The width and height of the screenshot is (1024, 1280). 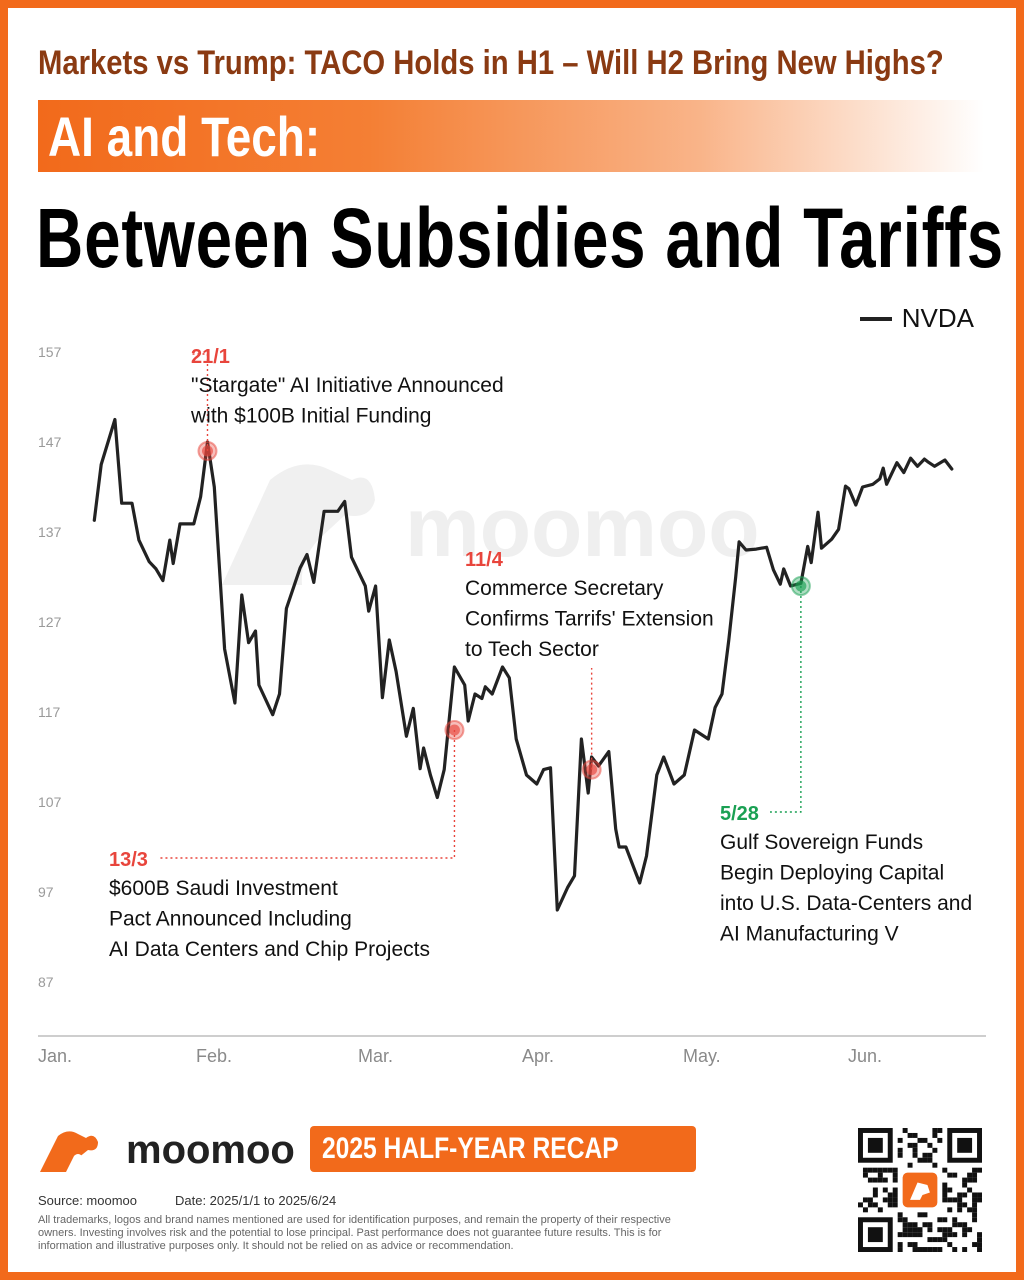 I want to click on annotation-text-line: to Tech Sector, so click(x=532, y=649).